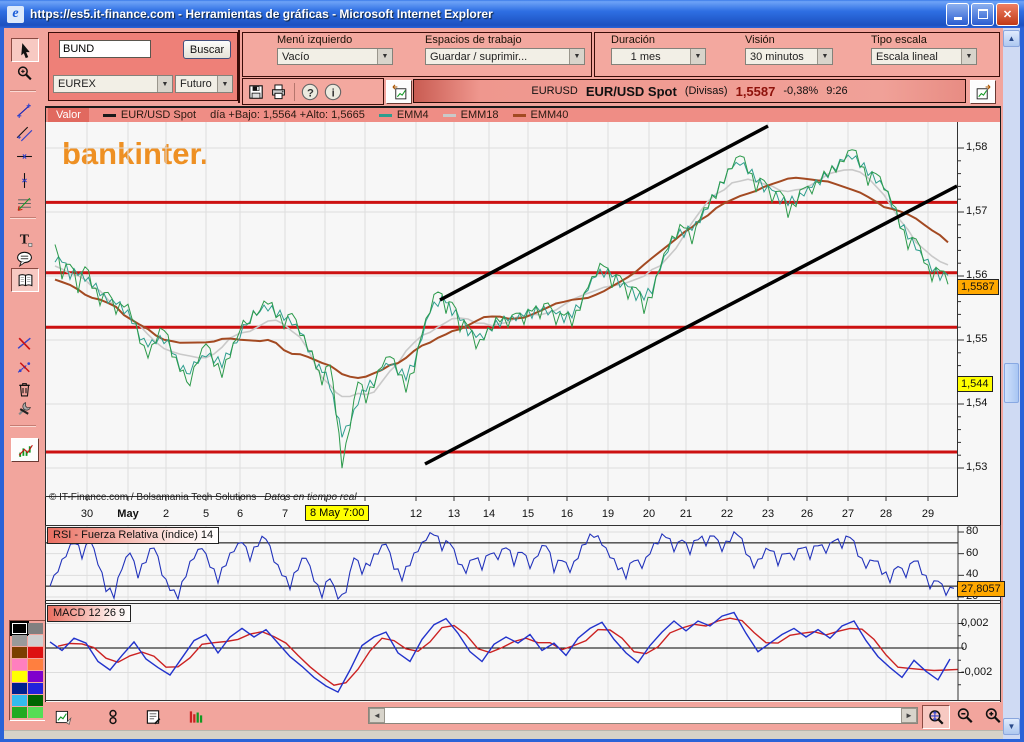  I want to click on instrument-select: Futuro ▼, so click(204, 84).